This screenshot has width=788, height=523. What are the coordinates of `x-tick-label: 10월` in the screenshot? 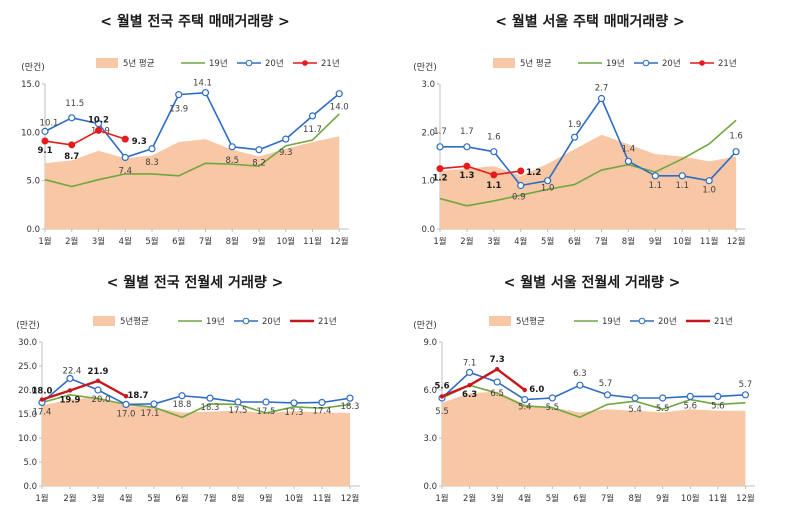 It's located at (294, 498).